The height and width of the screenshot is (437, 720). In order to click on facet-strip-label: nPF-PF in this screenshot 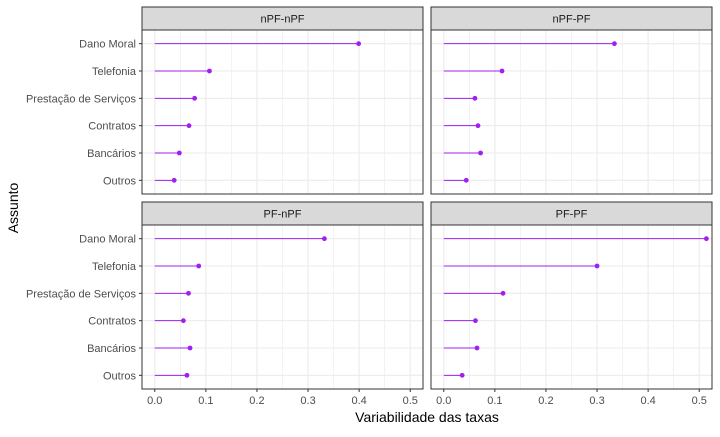, I will do `click(572, 20)`.